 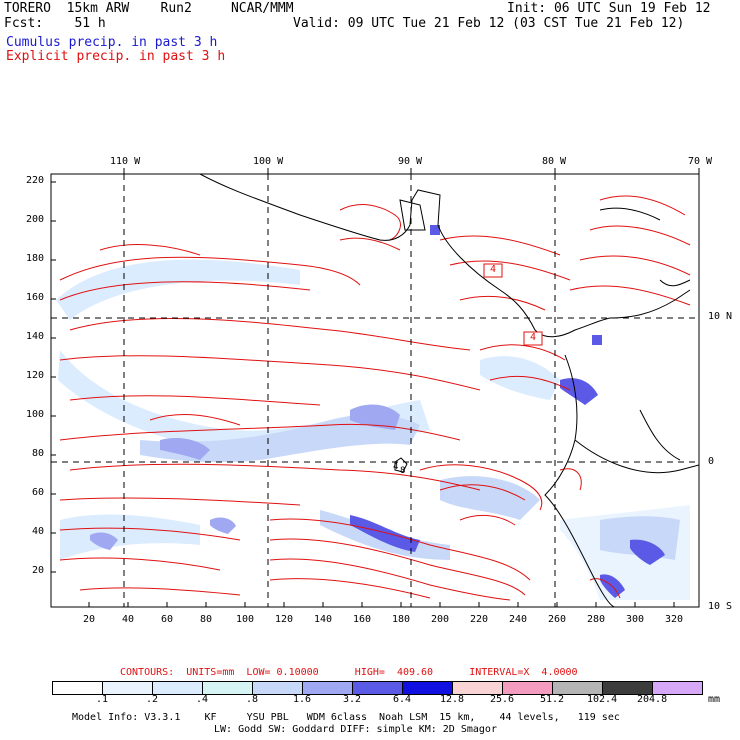 What do you see at coordinates (35, 414) in the screenshot?
I see `y-tick-label: 100` at bounding box center [35, 414].